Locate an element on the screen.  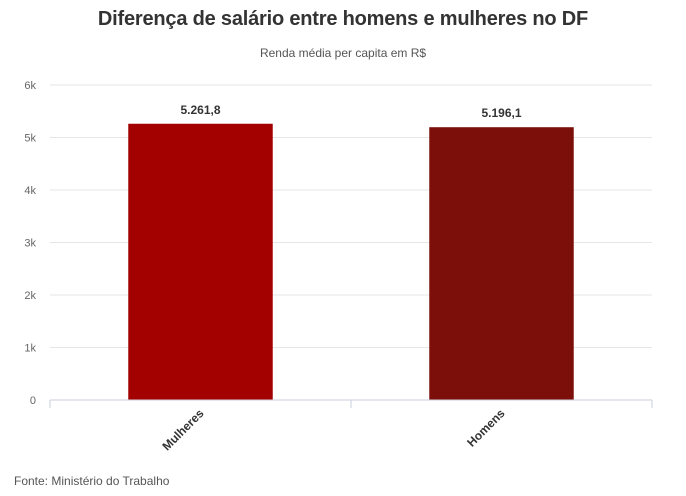
x-axis is located at coordinates (351, 403).